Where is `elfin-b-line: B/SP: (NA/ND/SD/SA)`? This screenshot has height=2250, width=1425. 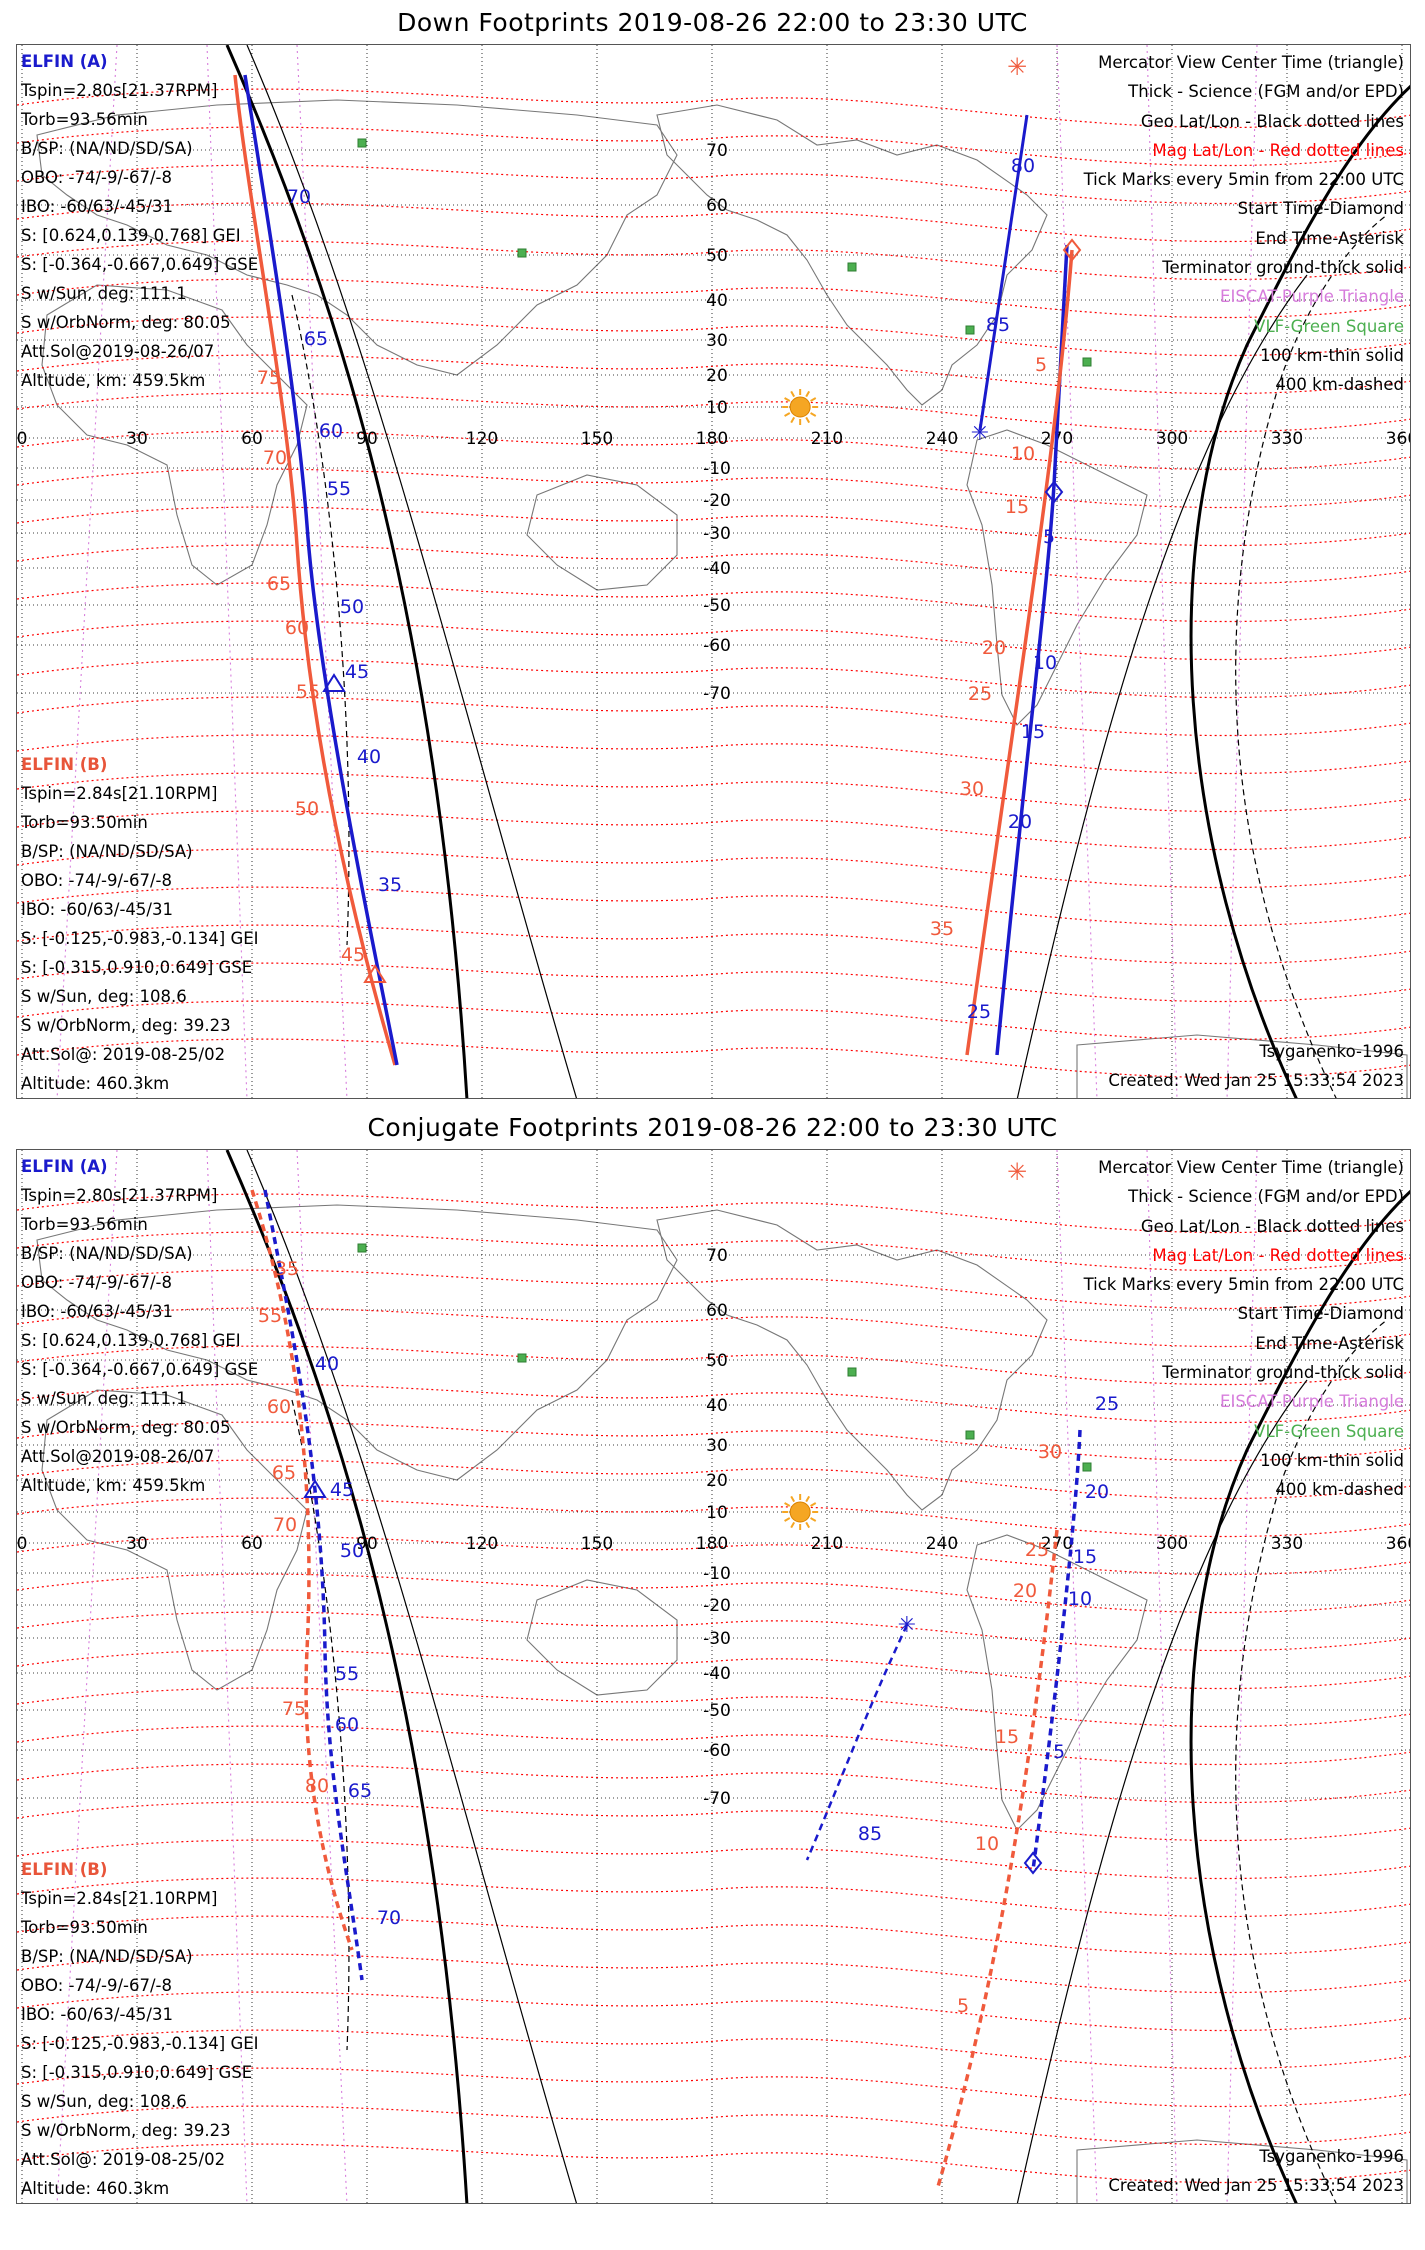
elfin-b-line: B/SP: (NA/ND/SD/SA) is located at coordinates (107, 1956).